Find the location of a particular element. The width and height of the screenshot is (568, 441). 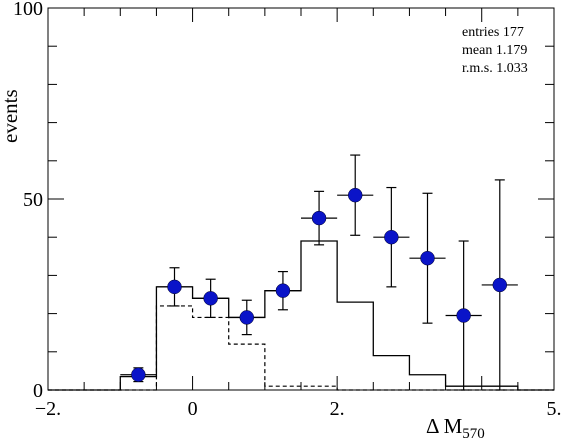

stats-entries: entries 177 is located at coordinates (493, 32).